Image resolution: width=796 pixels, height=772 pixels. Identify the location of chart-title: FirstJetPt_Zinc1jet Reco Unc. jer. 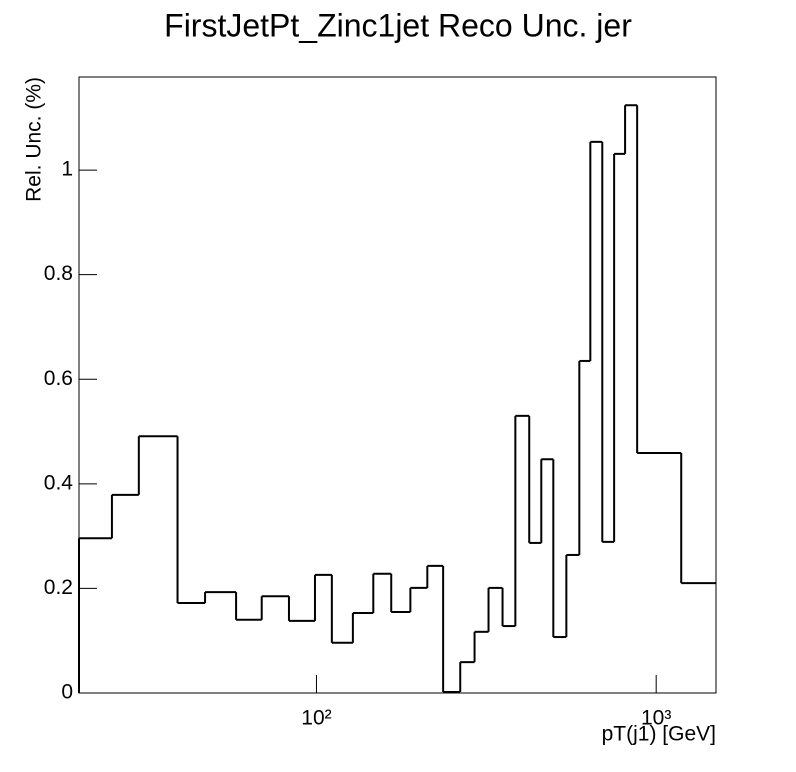
(398, 25).